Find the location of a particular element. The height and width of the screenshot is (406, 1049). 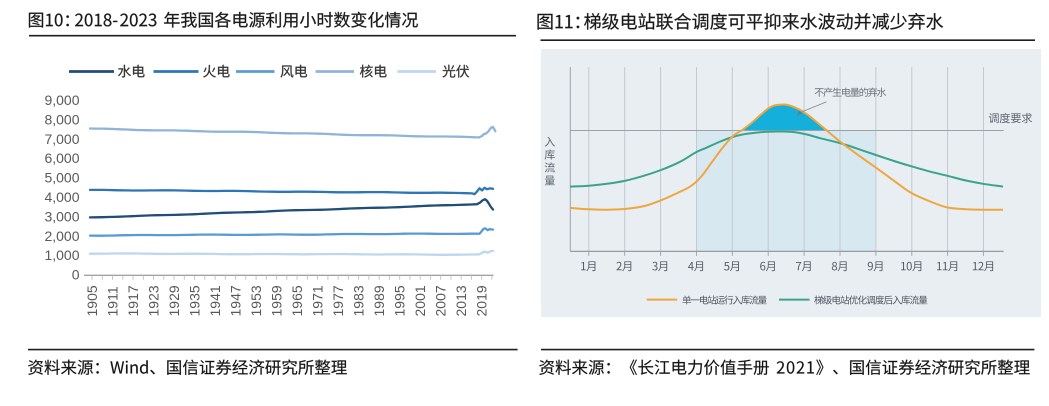

svg-text: 1923 is located at coordinates (154, 300).